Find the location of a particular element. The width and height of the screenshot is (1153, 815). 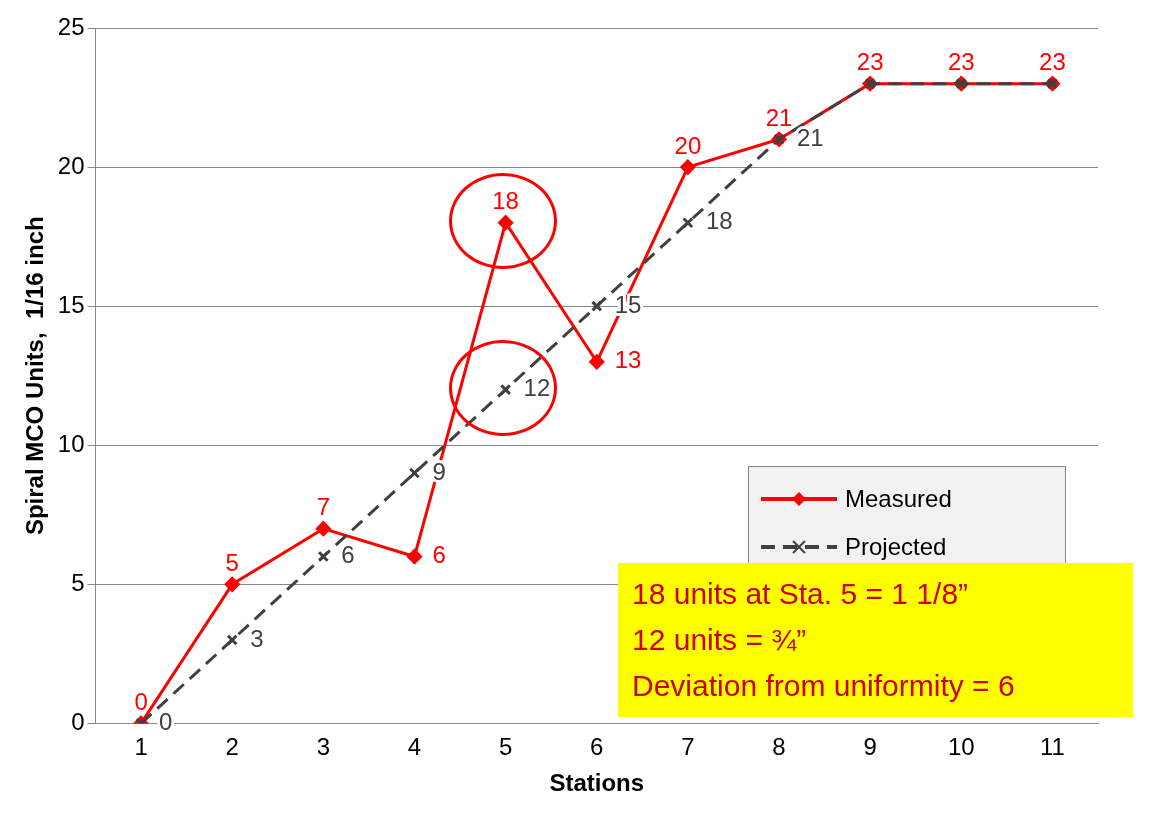

y-tick-label: 0 is located at coordinates (78, 722).